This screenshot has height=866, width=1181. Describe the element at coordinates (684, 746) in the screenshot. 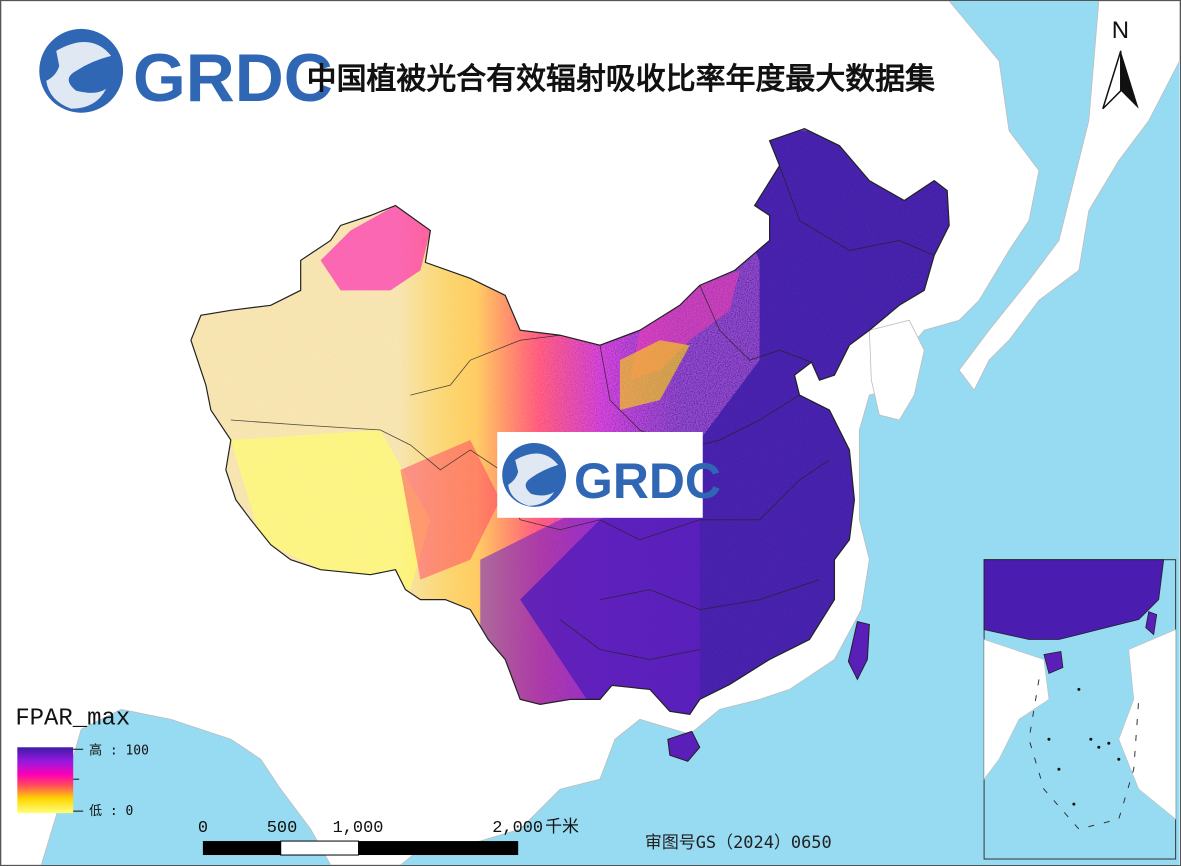

I see `hainan` at that location.